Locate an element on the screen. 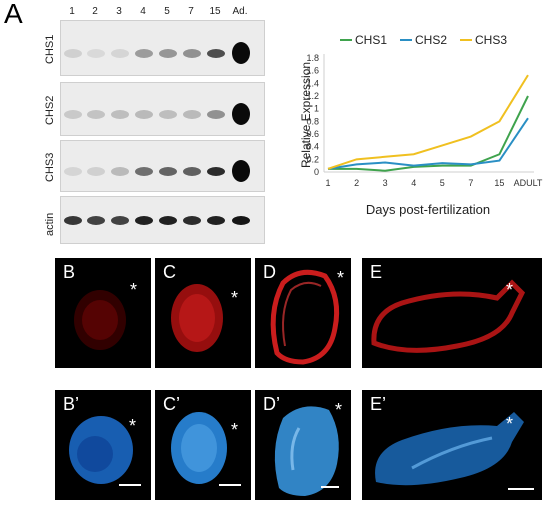  micro-letter-e2: E’ is located at coordinates (378, 404).